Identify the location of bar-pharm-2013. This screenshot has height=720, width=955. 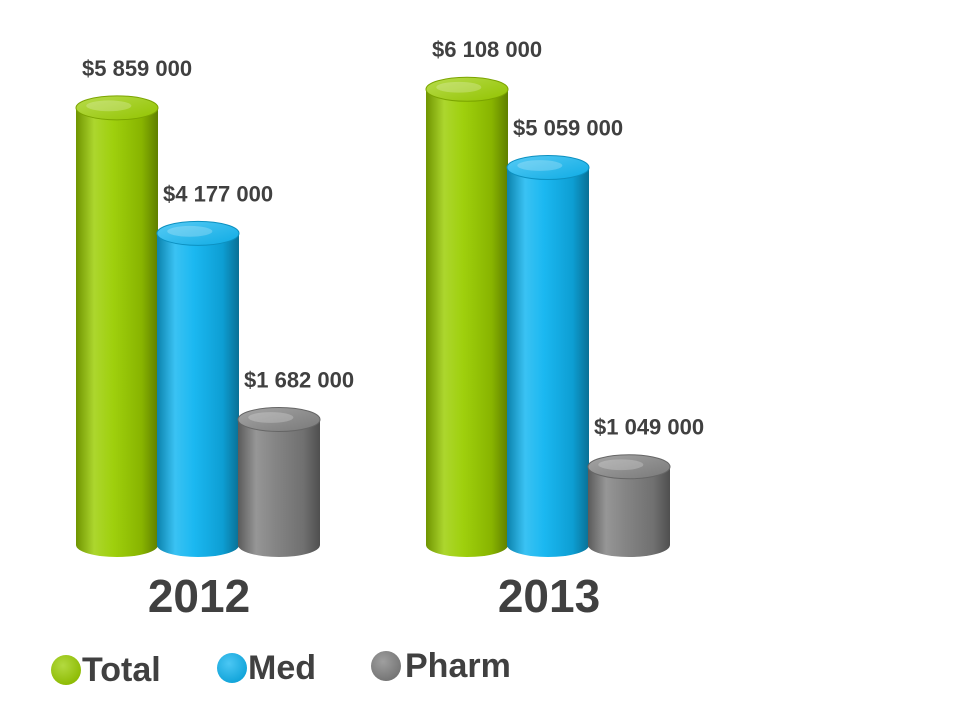
(629, 505).